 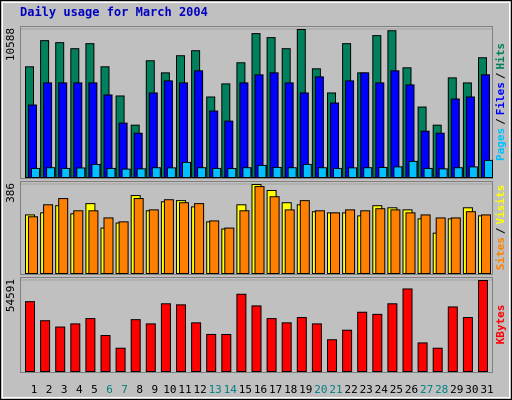 I want to click on y-tick-label: 10588, so click(x=10, y=44).